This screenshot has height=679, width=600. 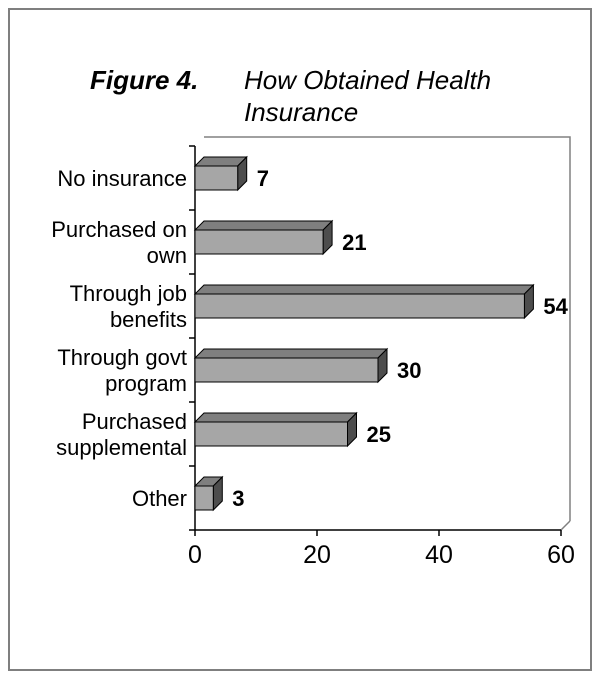 I want to click on category-label: Purchased on, so click(x=119, y=229).